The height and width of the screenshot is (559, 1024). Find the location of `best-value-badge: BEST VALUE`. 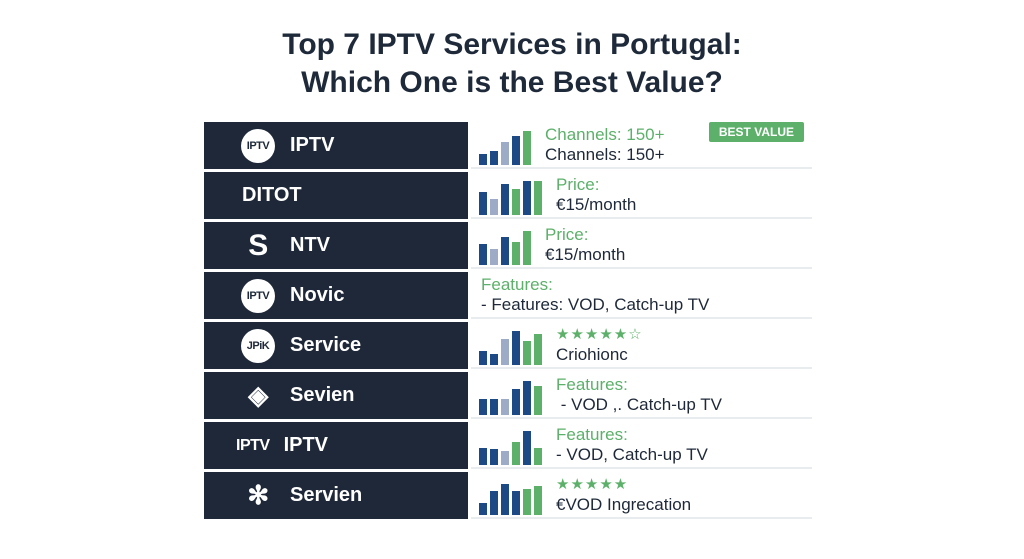

best-value-badge: BEST VALUE is located at coordinates (756, 132).